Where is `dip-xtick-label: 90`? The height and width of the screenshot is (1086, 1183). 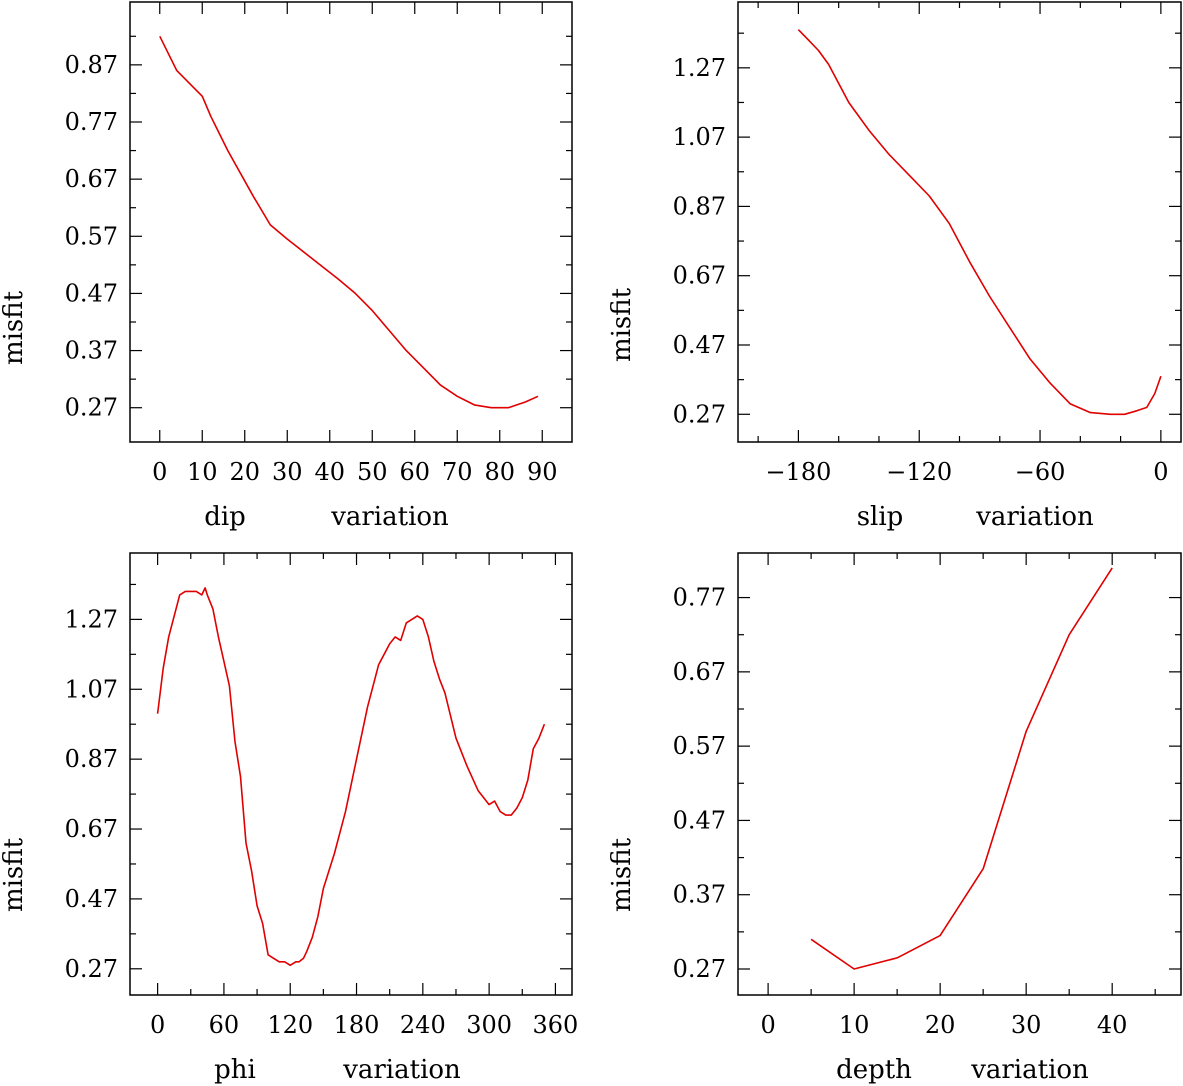
dip-xtick-label: 90 is located at coordinates (542, 472).